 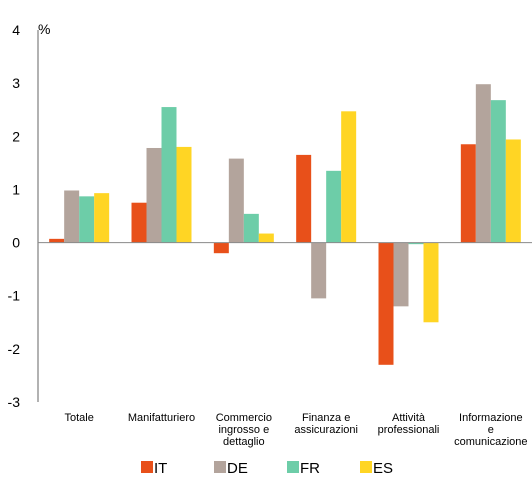 What do you see at coordinates (326, 418) in the screenshot?
I see `category-label-line: Finanza e` at bounding box center [326, 418].